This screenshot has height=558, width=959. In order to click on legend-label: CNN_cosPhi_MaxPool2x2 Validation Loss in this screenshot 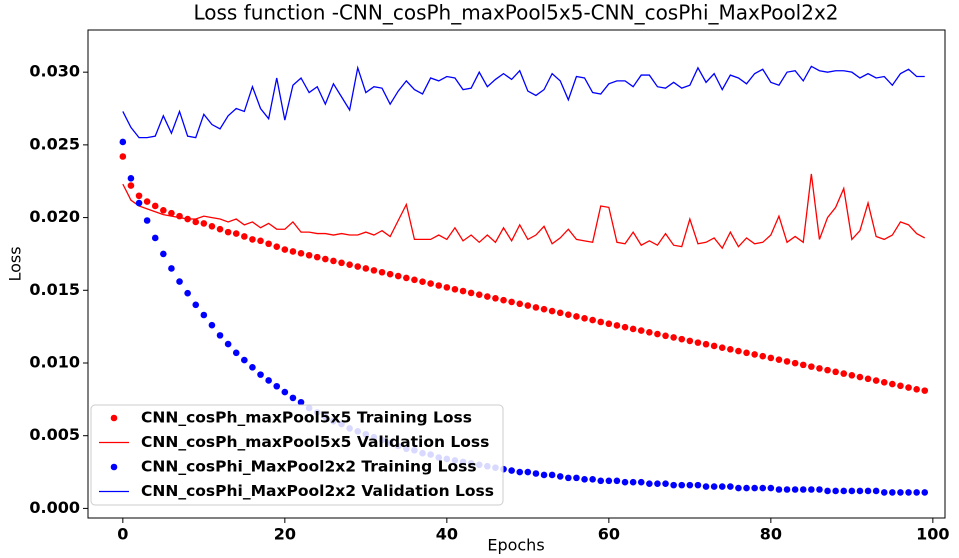, I will do `click(317, 491)`.